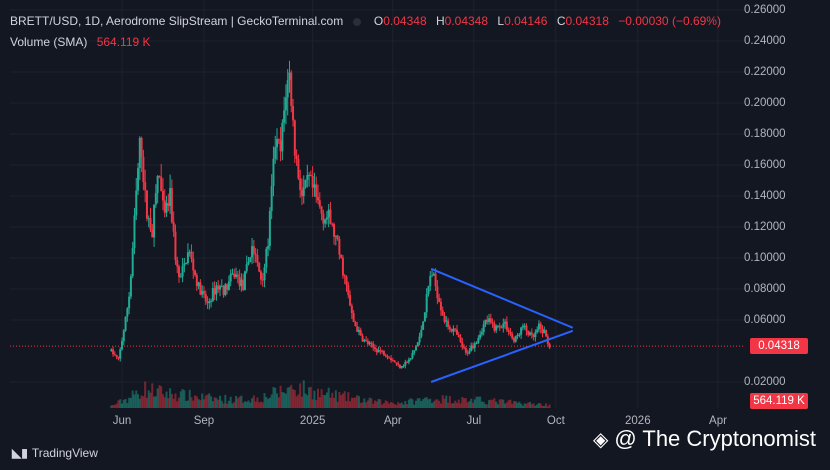 The width and height of the screenshot is (830, 470). I want to click on volume-legend: Volume (SMA) 564.119 K, so click(80, 42).